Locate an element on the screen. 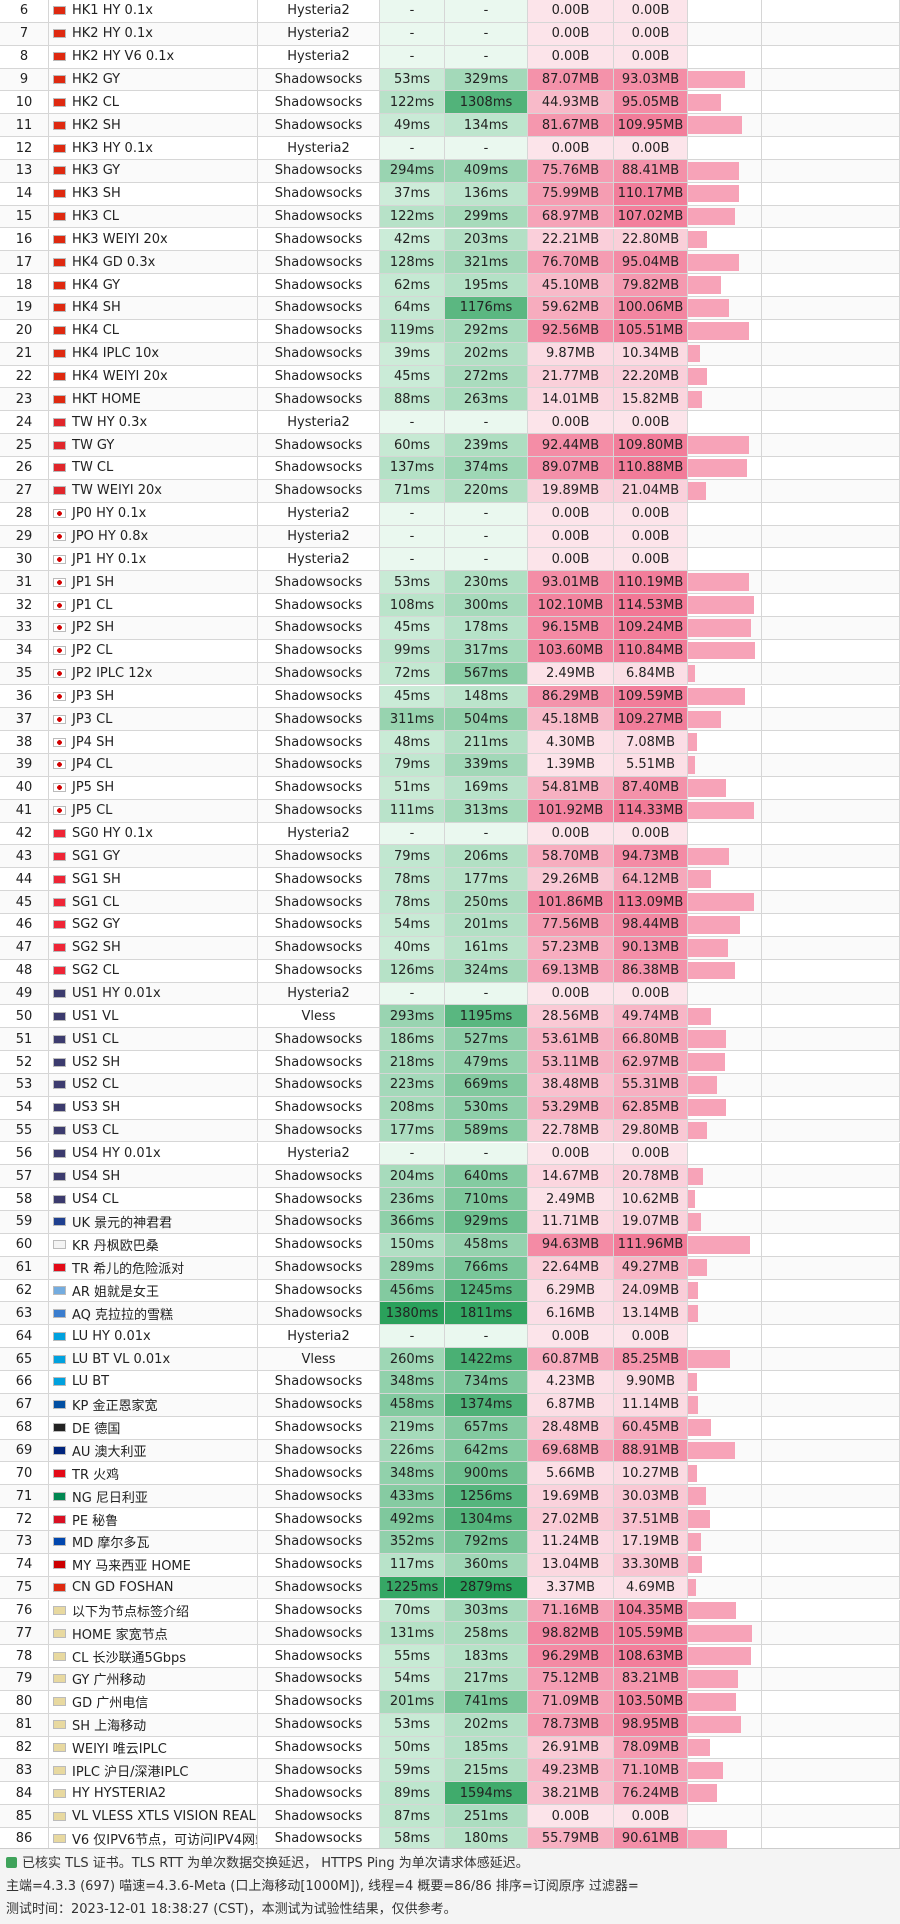 The width and height of the screenshot is (900, 1924). tls-rtt: 137ms is located at coordinates (412, 468).